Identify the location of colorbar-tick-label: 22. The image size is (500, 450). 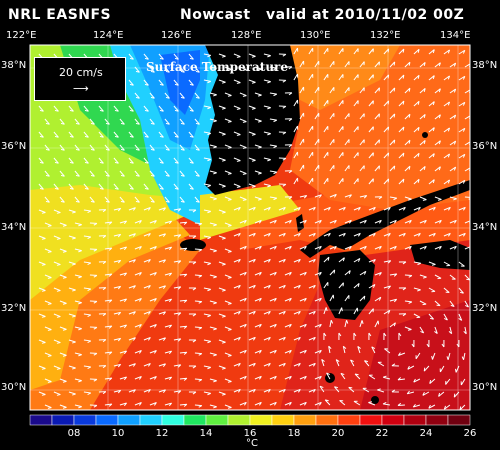
(382, 433).